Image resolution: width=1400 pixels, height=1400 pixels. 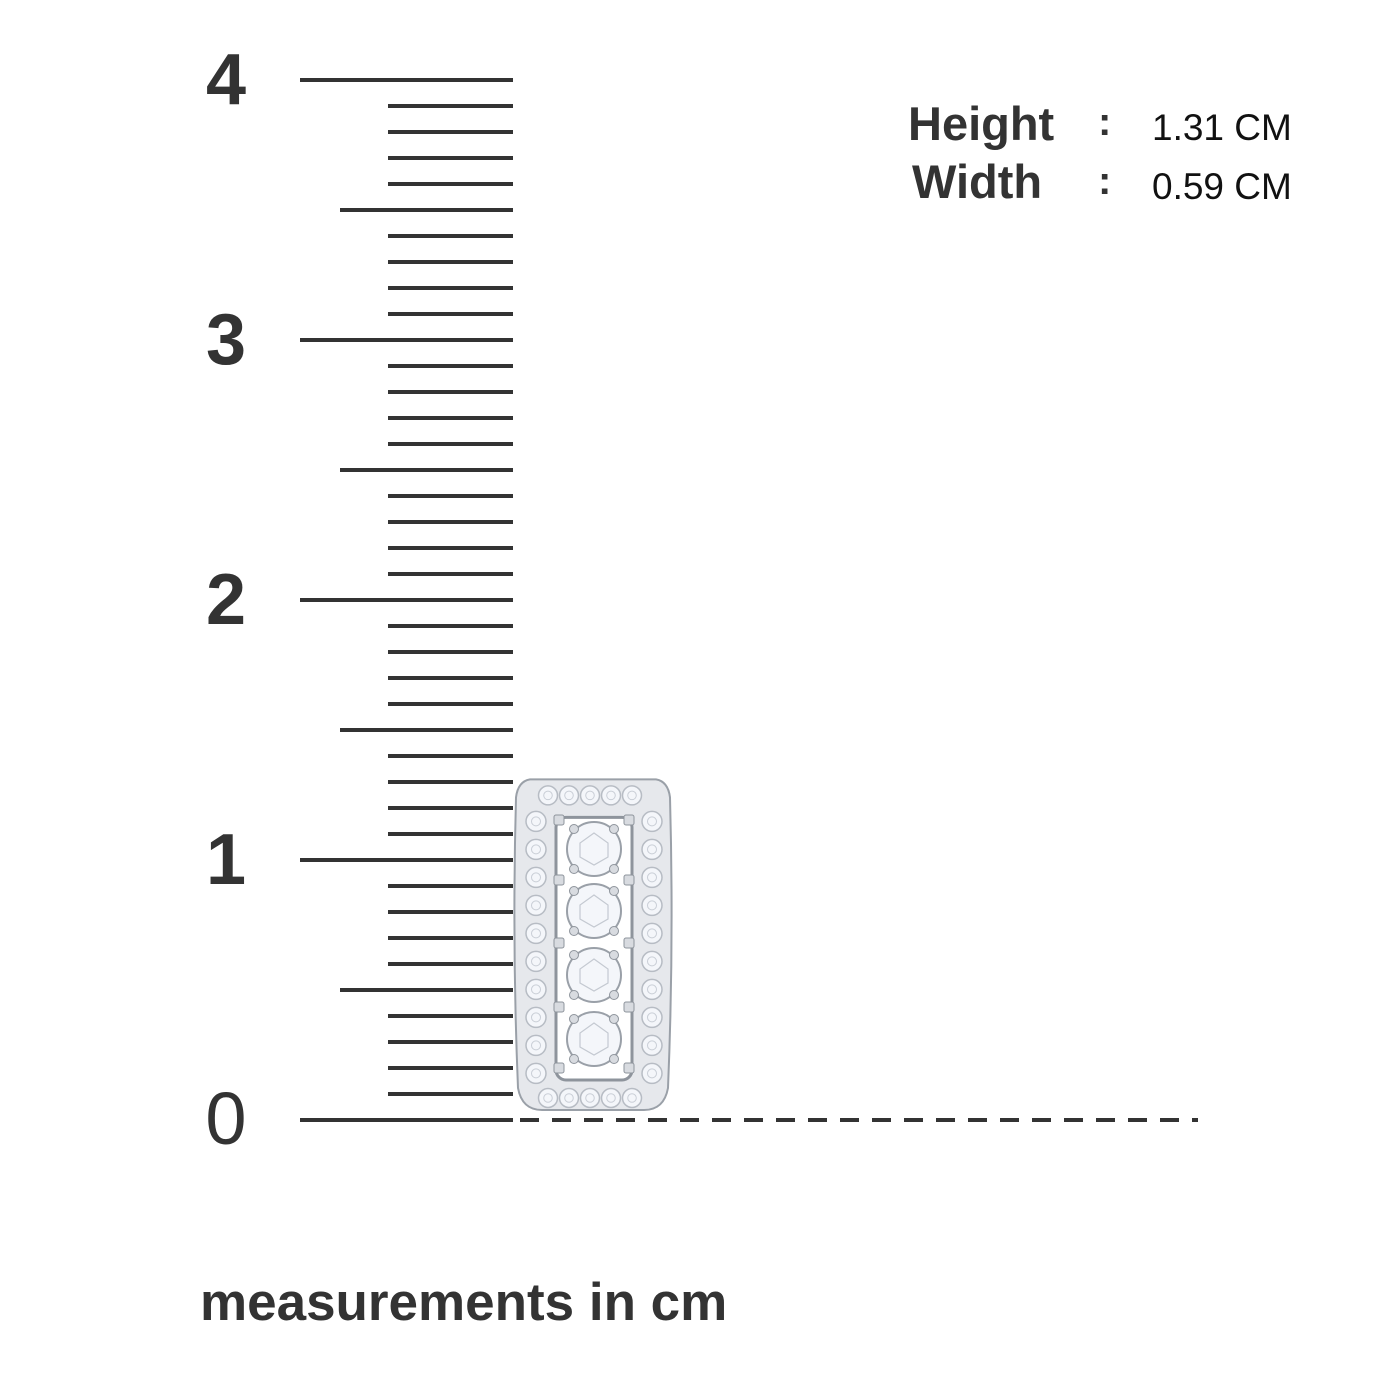 What do you see at coordinates (1222, 186) in the screenshot?
I see `width-value: 0.59 CM` at bounding box center [1222, 186].